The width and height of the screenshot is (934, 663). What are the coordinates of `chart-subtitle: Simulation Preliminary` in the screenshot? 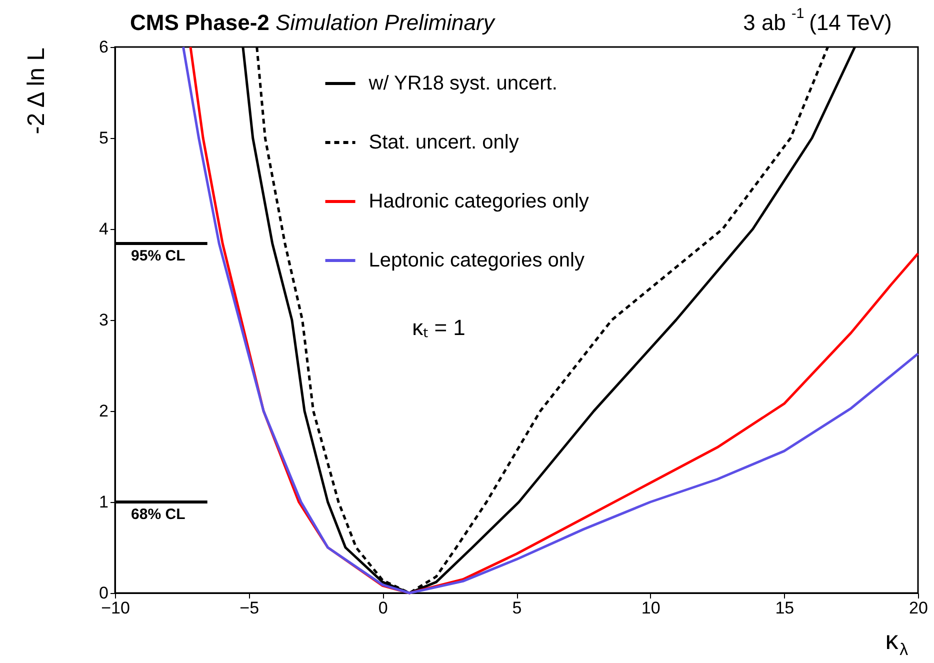 It's located at (386, 22).